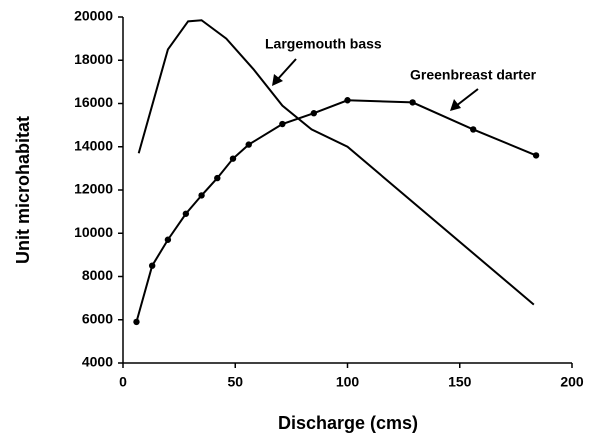  I want to click on annotation: Largemouth bass, so click(323, 44).